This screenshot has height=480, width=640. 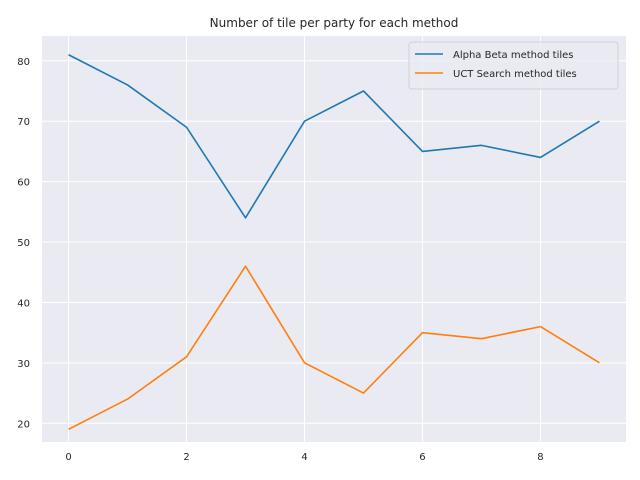 What do you see at coordinates (23, 183) in the screenshot?
I see `y-tick-label: 60` at bounding box center [23, 183].